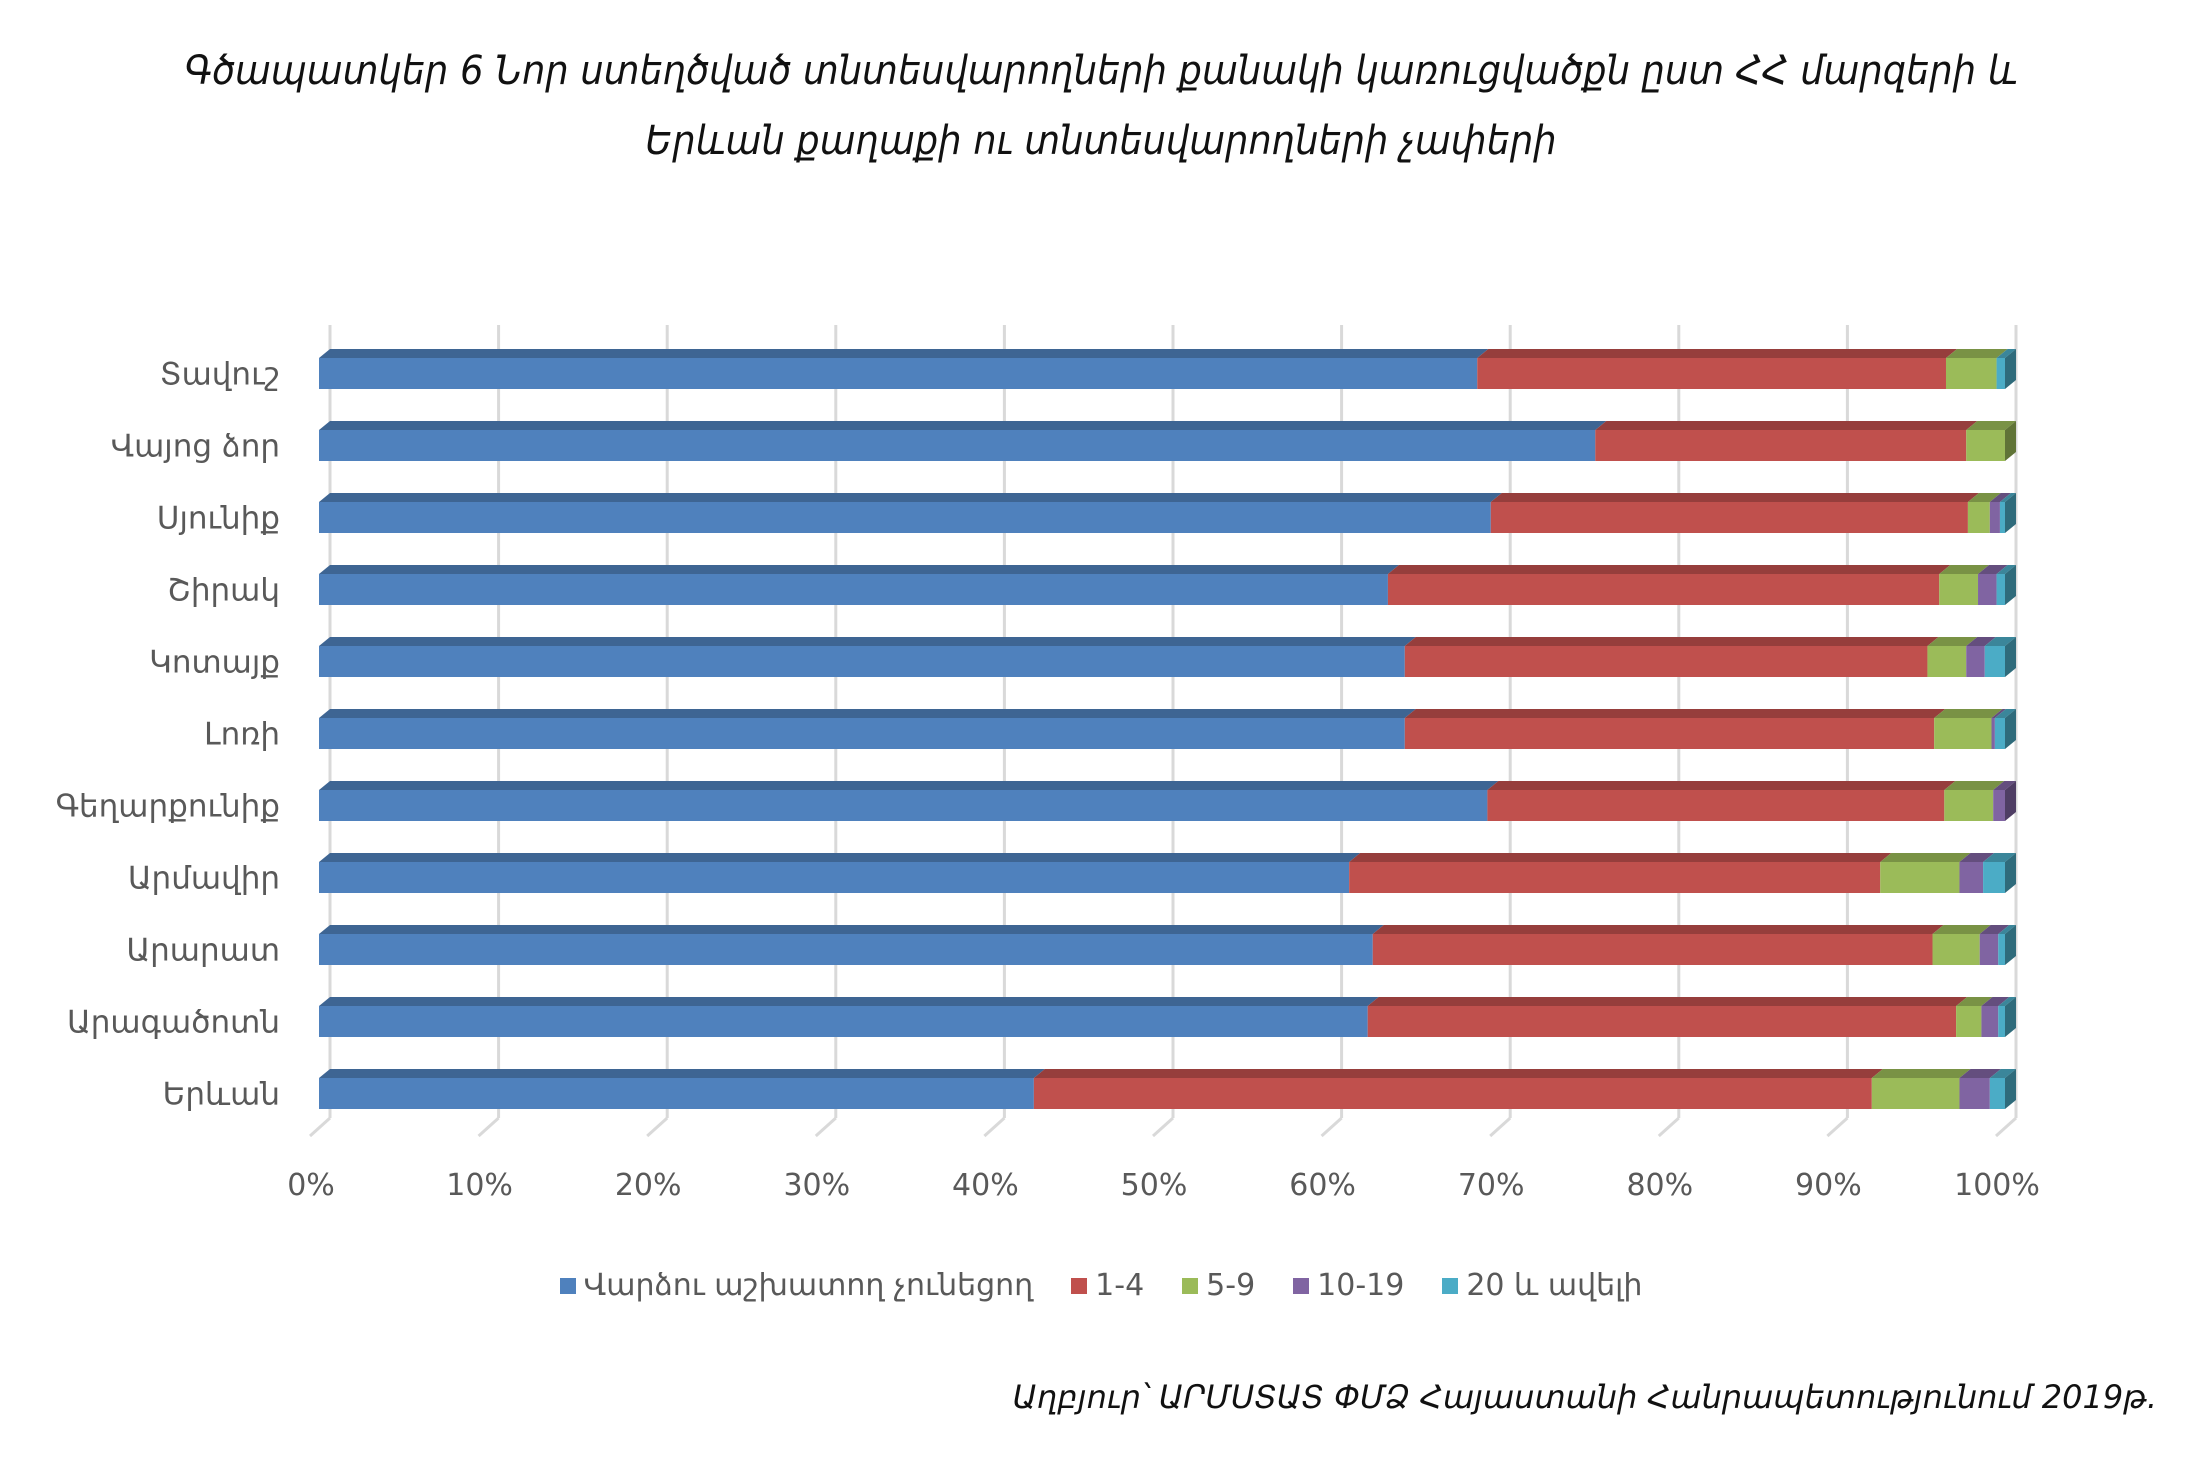  Describe the element at coordinates (1997, 1185) in the screenshot. I see `x-tick-label: 100%` at that location.